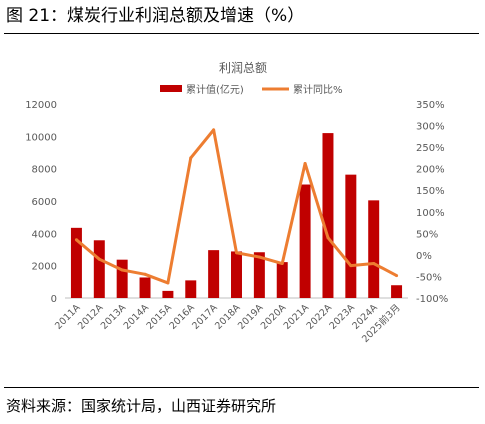  What do you see at coordinates (54, 299) in the screenshot?
I see `y-left-tick-label: 0` at bounding box center [54, 299].